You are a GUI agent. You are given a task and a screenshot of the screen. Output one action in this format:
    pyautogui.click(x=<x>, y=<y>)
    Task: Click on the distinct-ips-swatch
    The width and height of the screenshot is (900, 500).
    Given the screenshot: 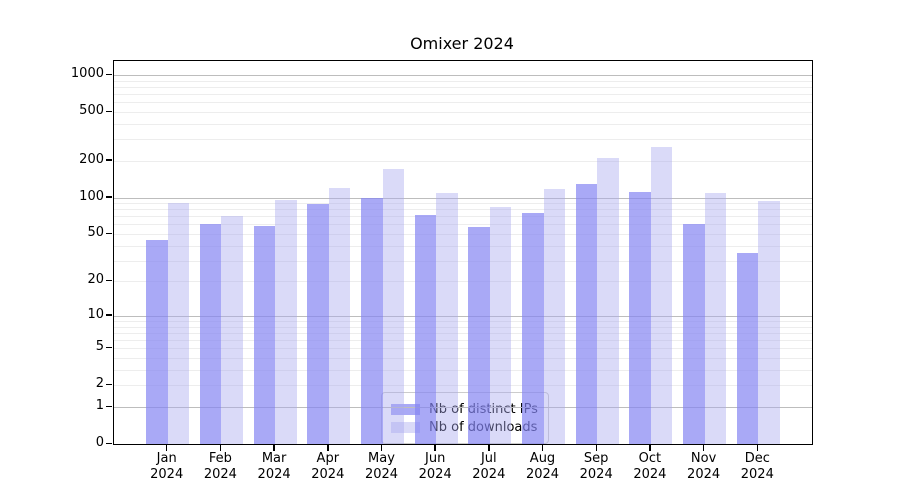 What is the action you would take?
    pyautogui.click(x=405, y=409)
    